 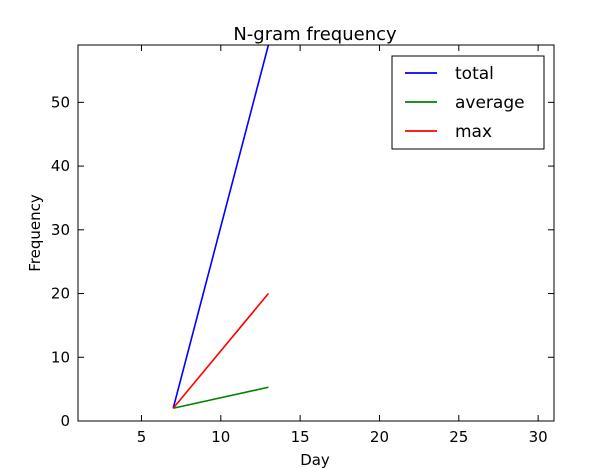 I want to click on series-line-total, so click(x=221, y=226).